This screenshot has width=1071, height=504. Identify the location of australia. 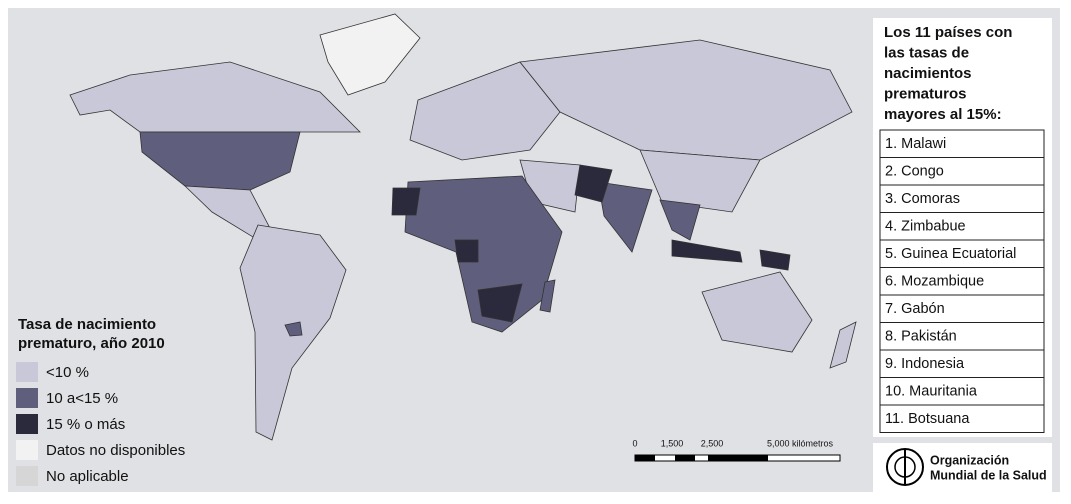
(757, 312).